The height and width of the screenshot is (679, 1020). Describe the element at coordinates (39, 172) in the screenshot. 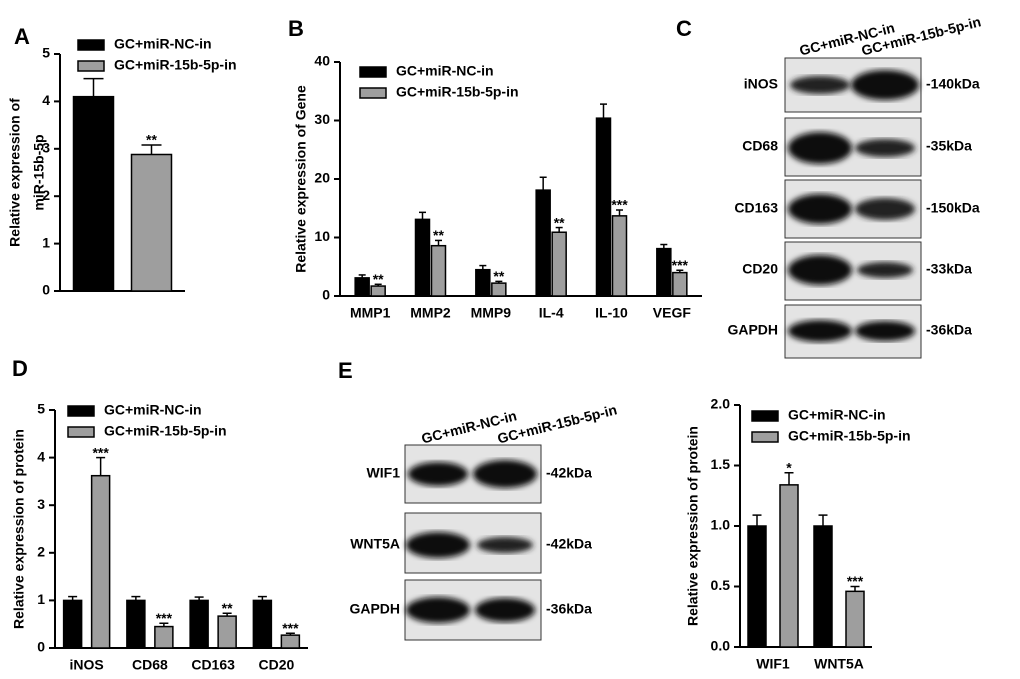

I see `y-axis-label: miR-15b-5p` at that location.